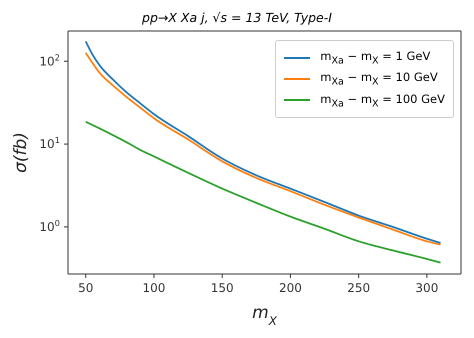 The width and height of the screenshot is (474, 338). What do you see at coordinates (375, 57) in the screenshot?
I see `legend-label: m$_{Xa}$ − m$_{X}$ = 1 GeV` at bounding box center [375, 57].